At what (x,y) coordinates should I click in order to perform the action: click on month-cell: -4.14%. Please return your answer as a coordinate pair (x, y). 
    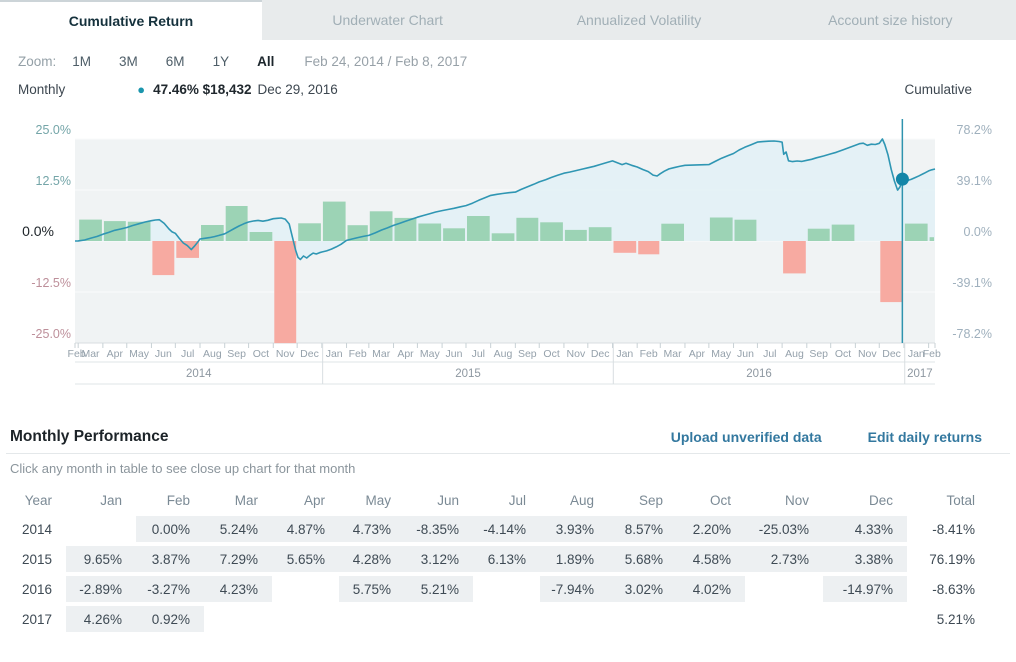
    Looking at the image, I should click on (506, 529).